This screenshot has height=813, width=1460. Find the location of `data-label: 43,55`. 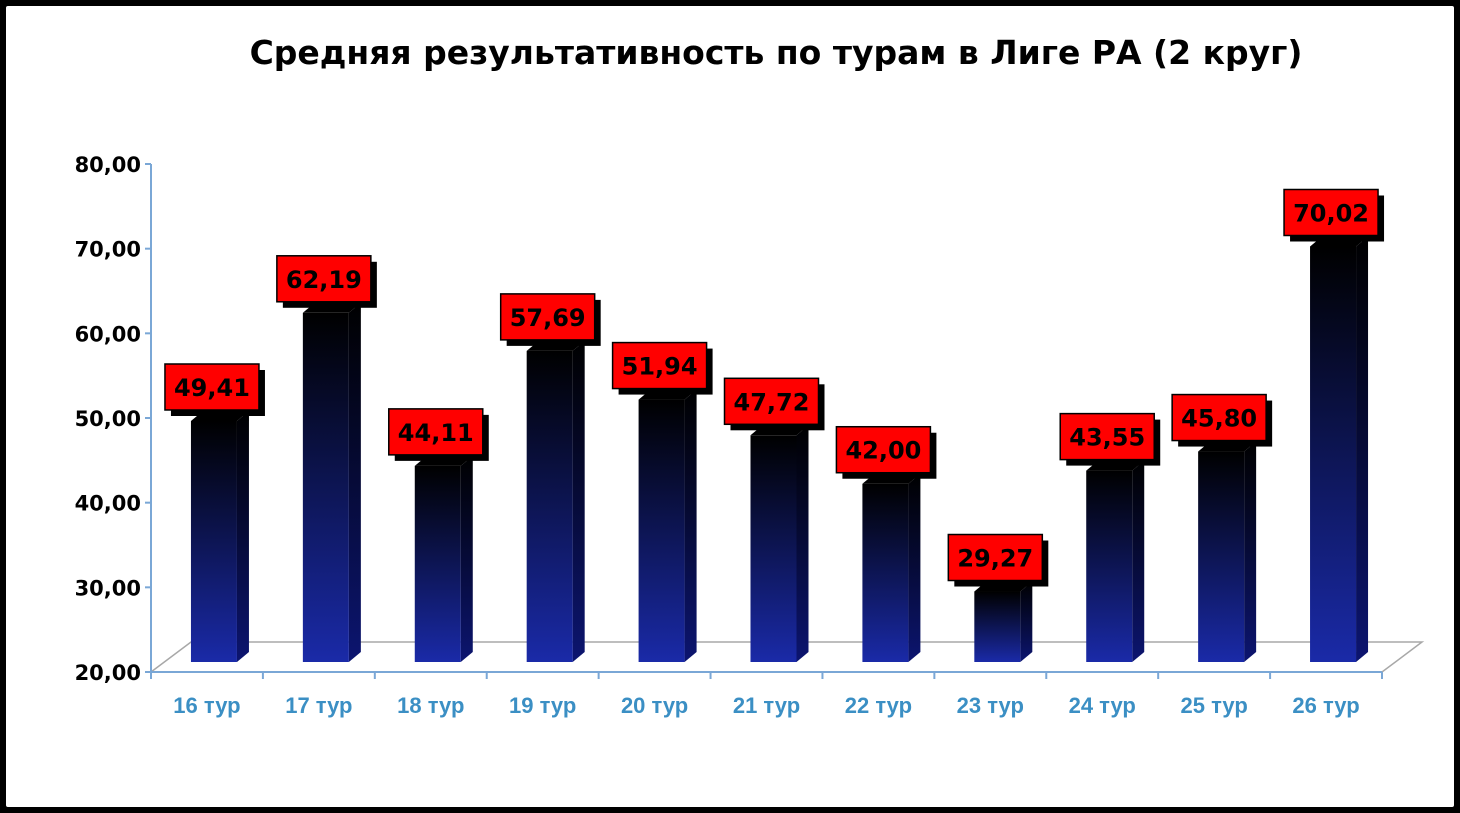

data-label: 43,55 is located at coordinates (1110, 439).